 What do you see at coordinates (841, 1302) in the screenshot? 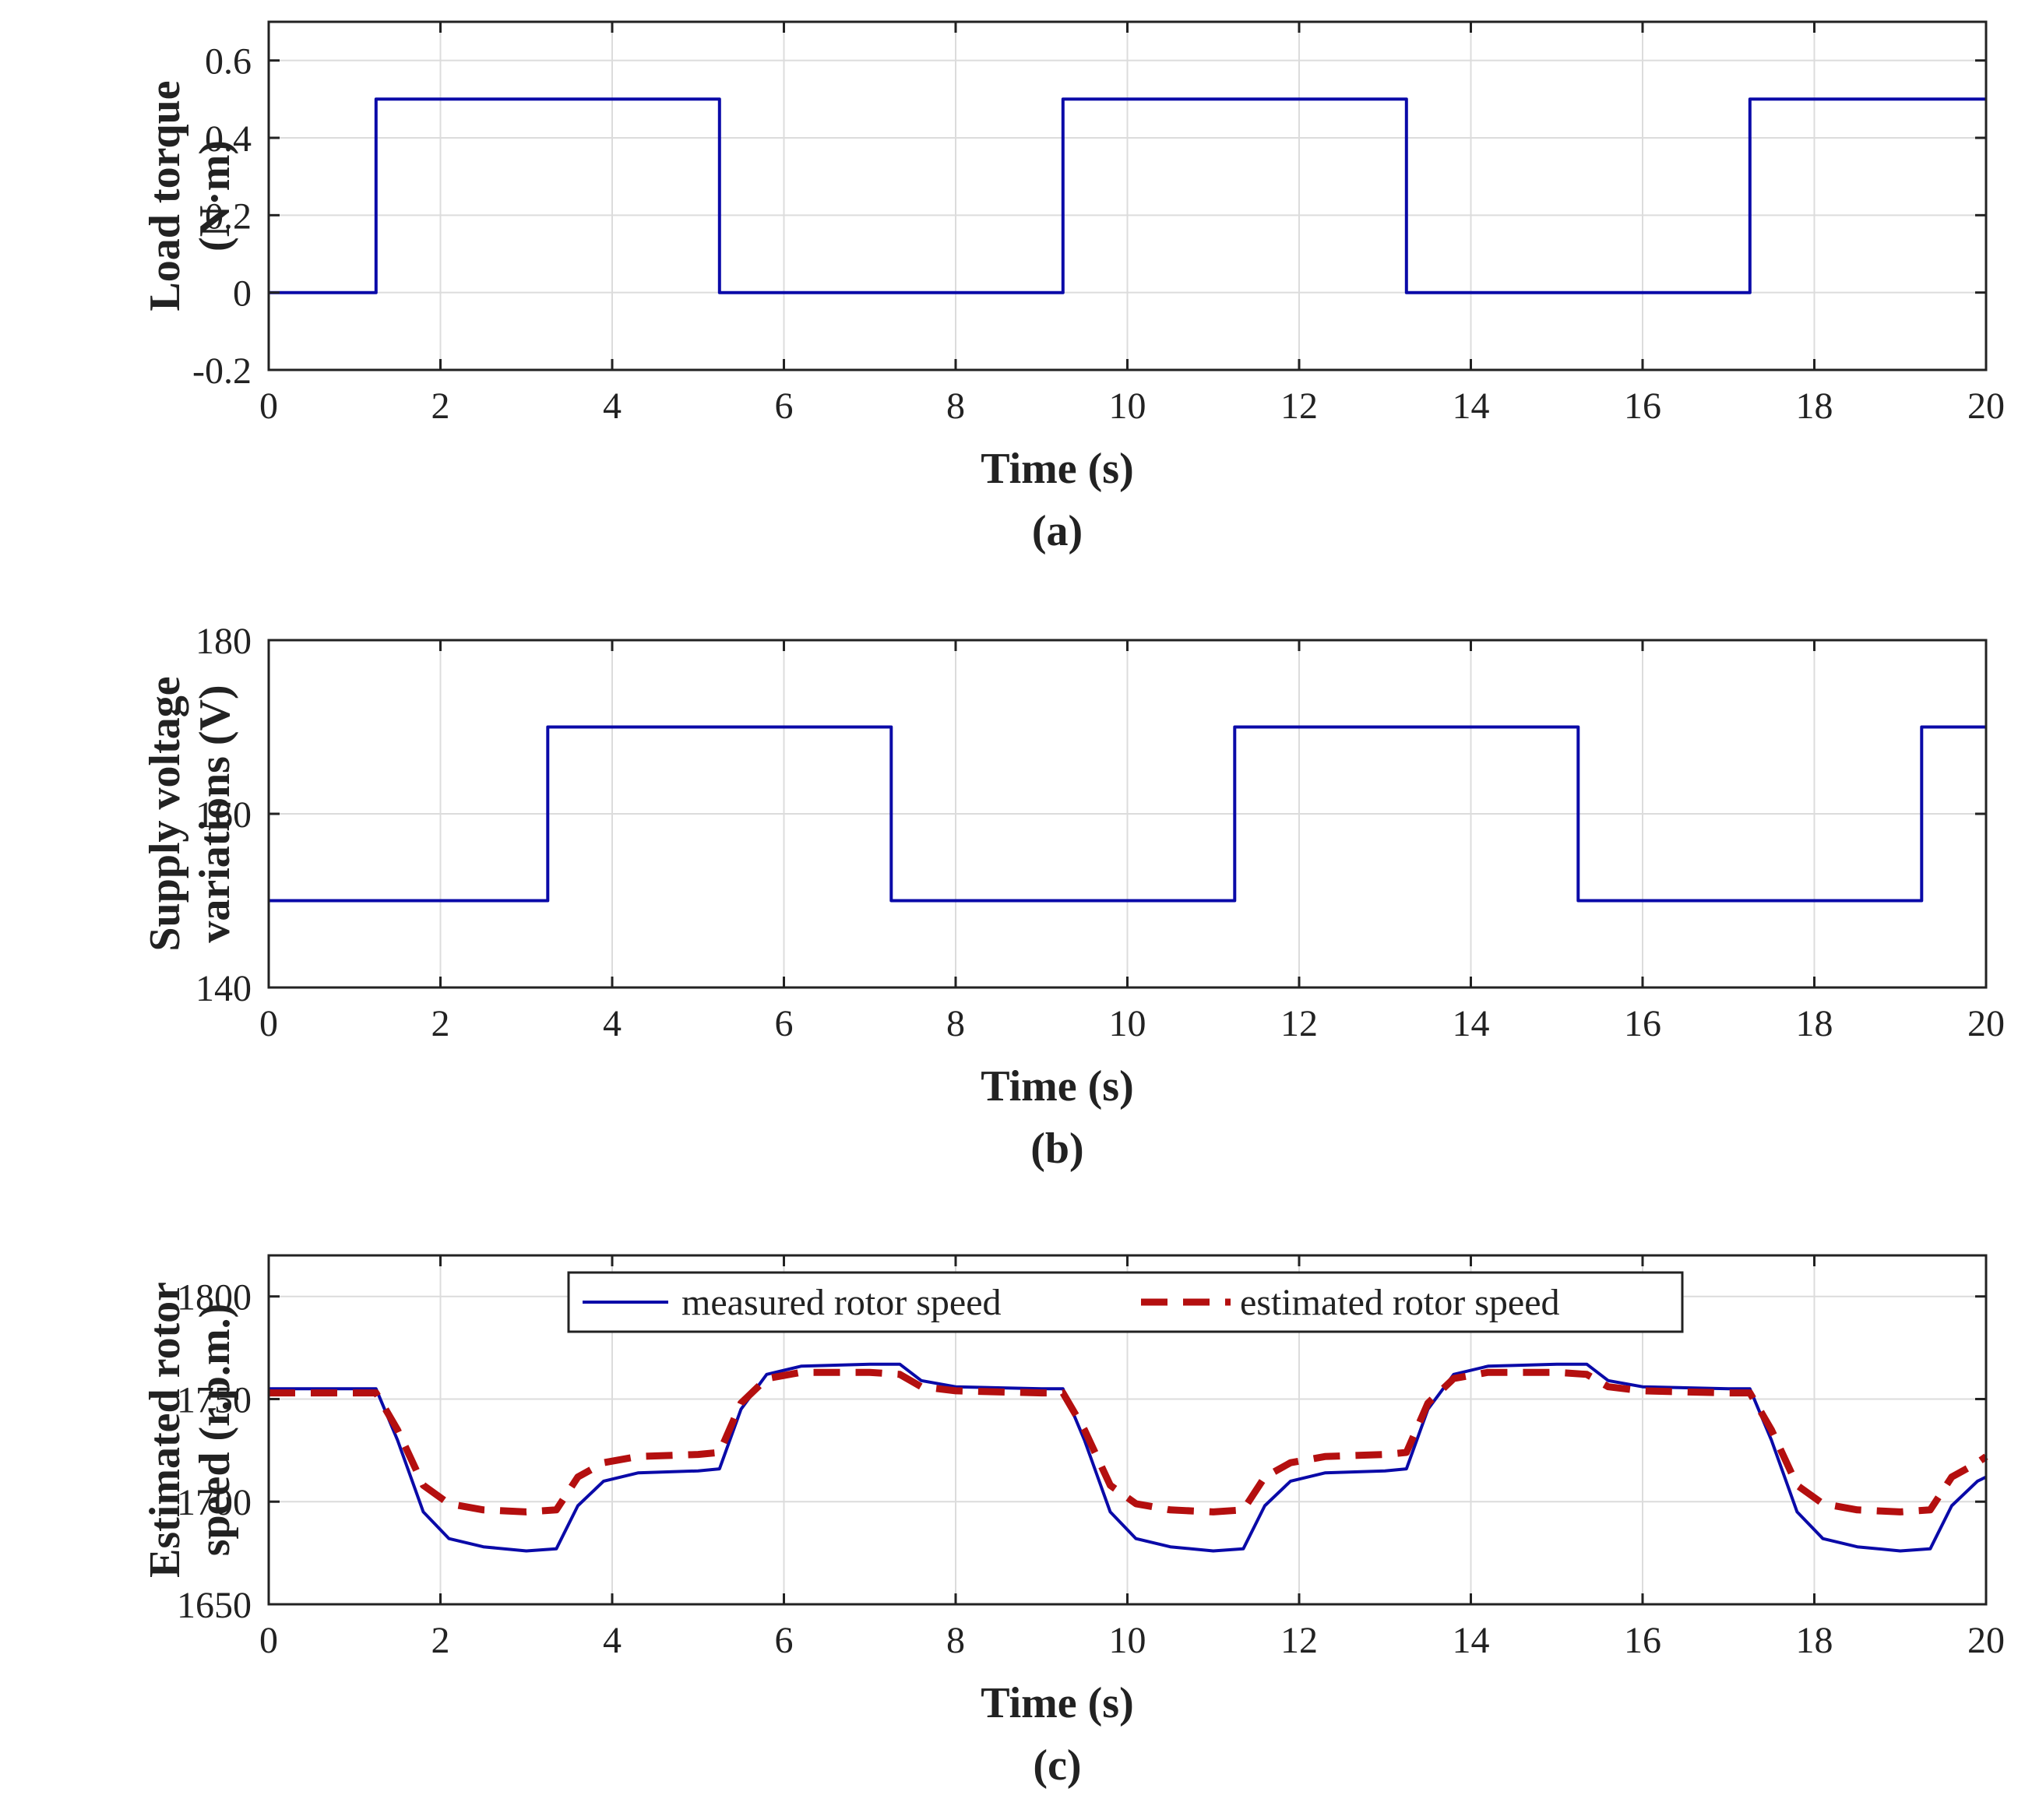
I see `legend-label: measured rotor speed` at bounding box center [841, 1302].